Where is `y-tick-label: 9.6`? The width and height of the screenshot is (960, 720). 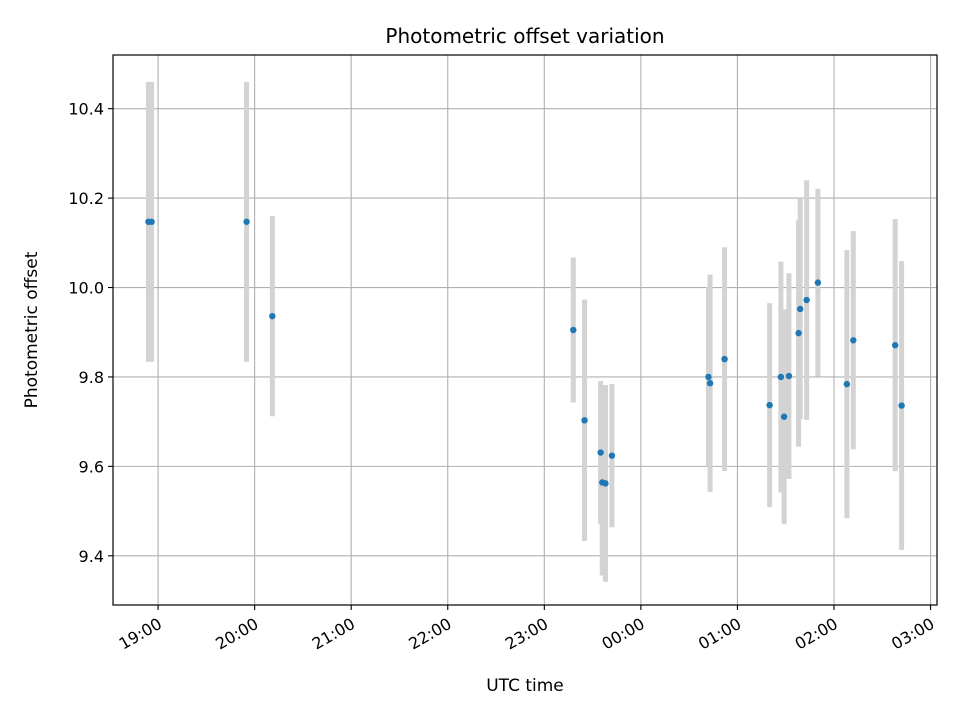 y-tick-label: 9.6 is located at coordinates (91, 466).